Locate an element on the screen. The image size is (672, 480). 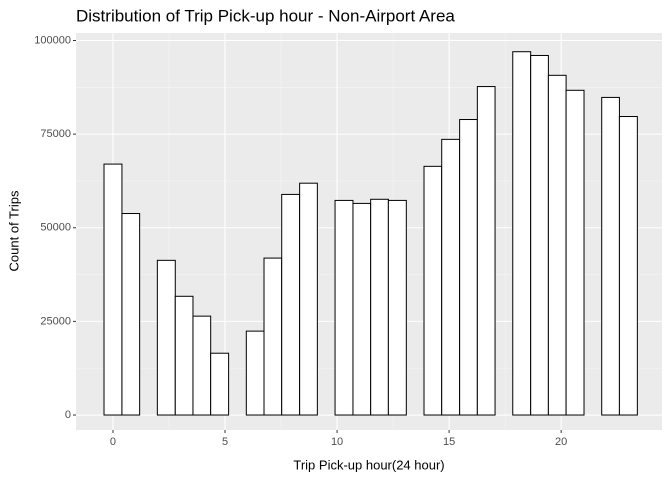
x-tick-label: 10 is located at coordinates (337, 442).